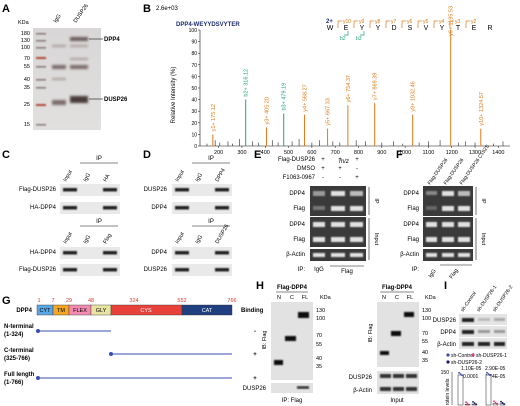 This screenshot has width=520, height=406. I want to click on h-right-input: Input, so click(397, 401).